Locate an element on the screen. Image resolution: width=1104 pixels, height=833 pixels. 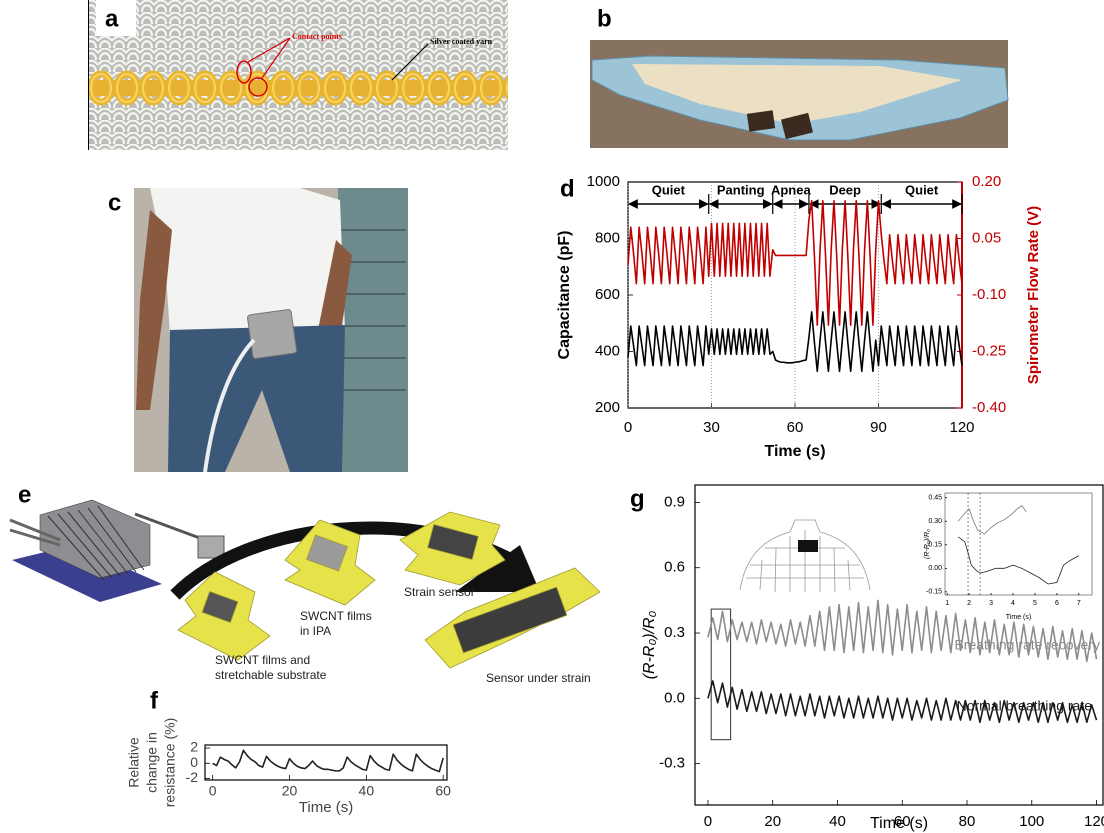
y-tick-label: 0.3 is located at coordinates (674, 632).